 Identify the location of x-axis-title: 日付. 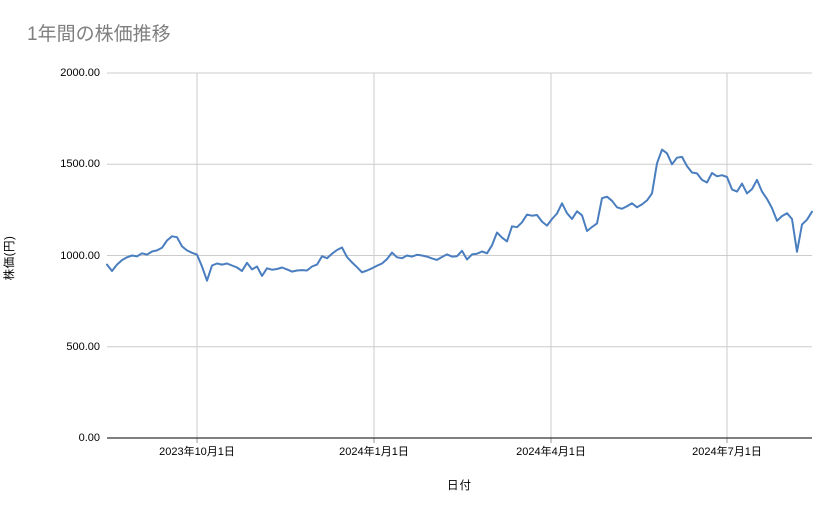
(459, 486).